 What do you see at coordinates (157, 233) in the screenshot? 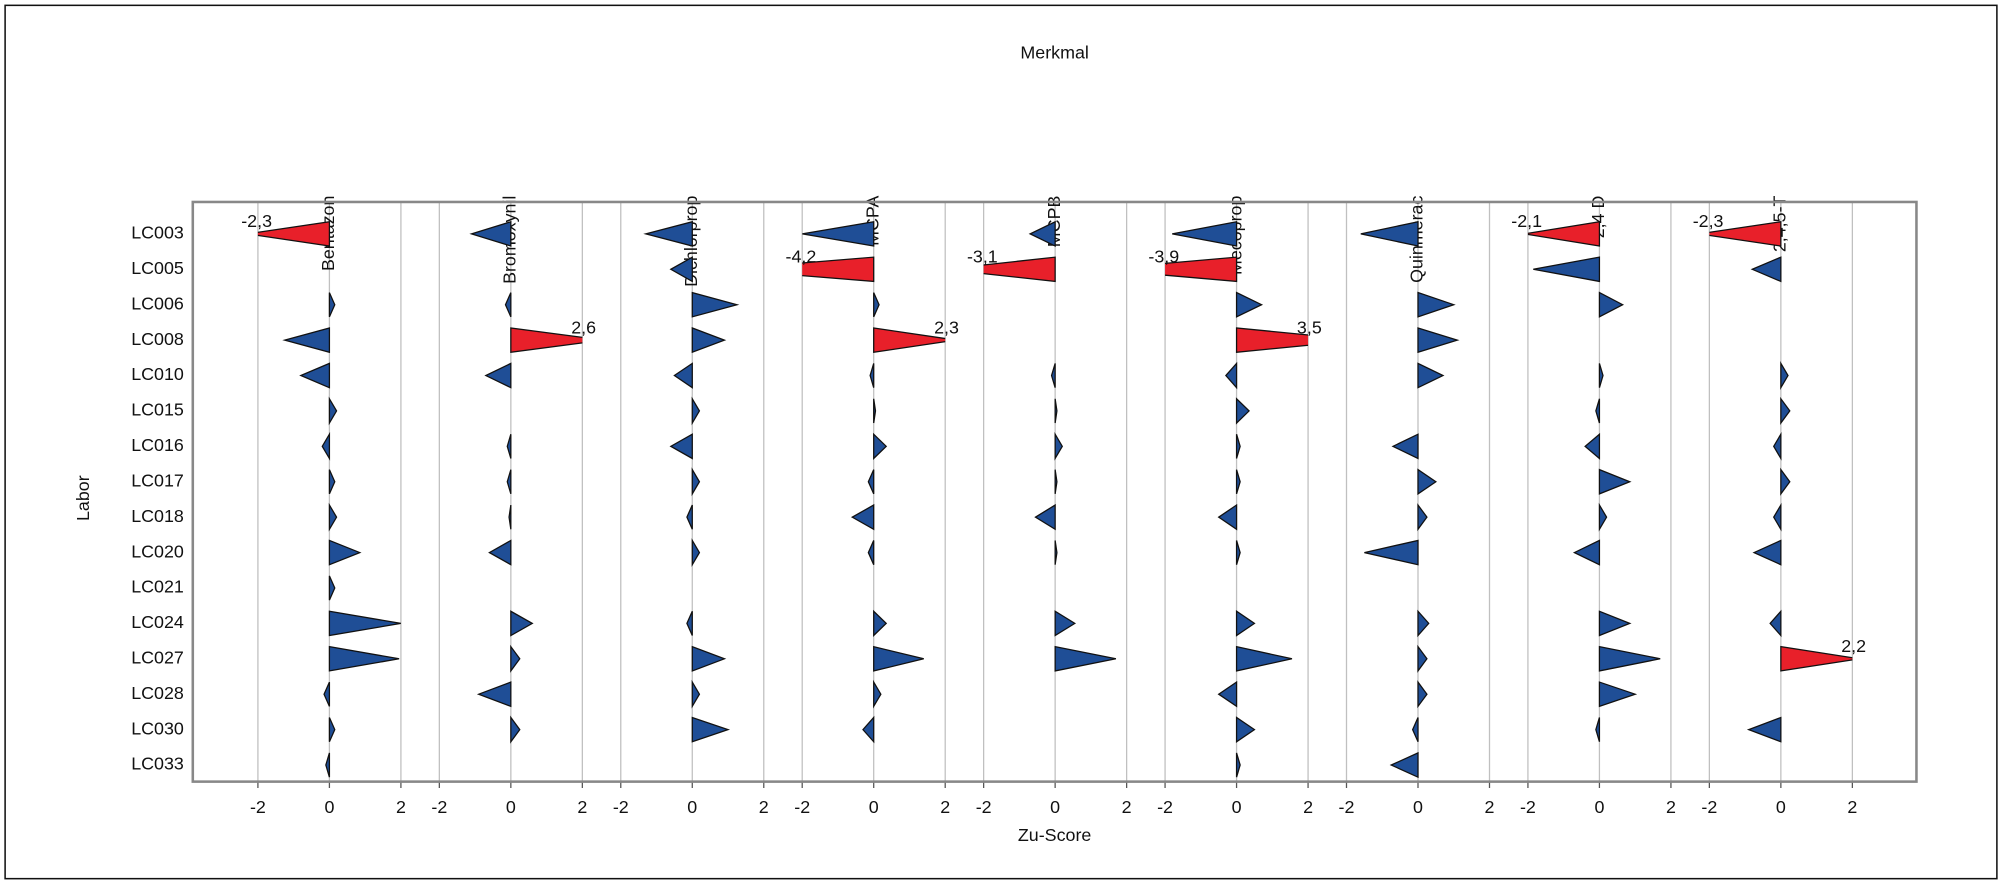
I see `y-tick-label: LC003` at bounding box center [157, 233].